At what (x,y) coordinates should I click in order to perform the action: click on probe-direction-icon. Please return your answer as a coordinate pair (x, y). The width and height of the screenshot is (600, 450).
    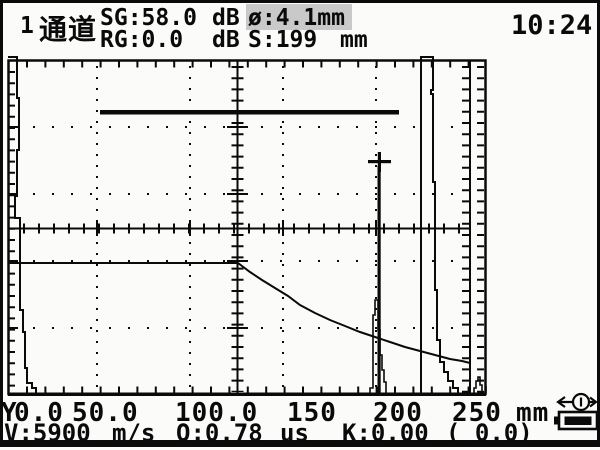
    Looking at the image, I should click on (577, 402).